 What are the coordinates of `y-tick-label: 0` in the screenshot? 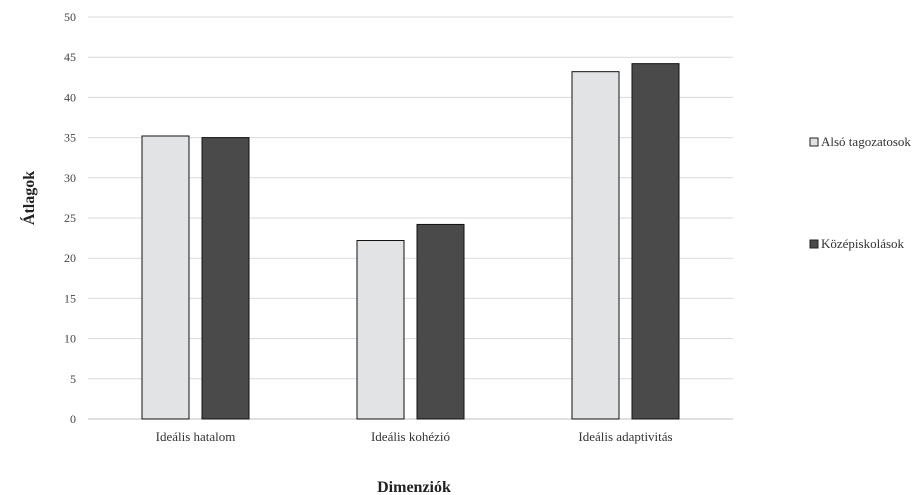 It's located at (73, 419).